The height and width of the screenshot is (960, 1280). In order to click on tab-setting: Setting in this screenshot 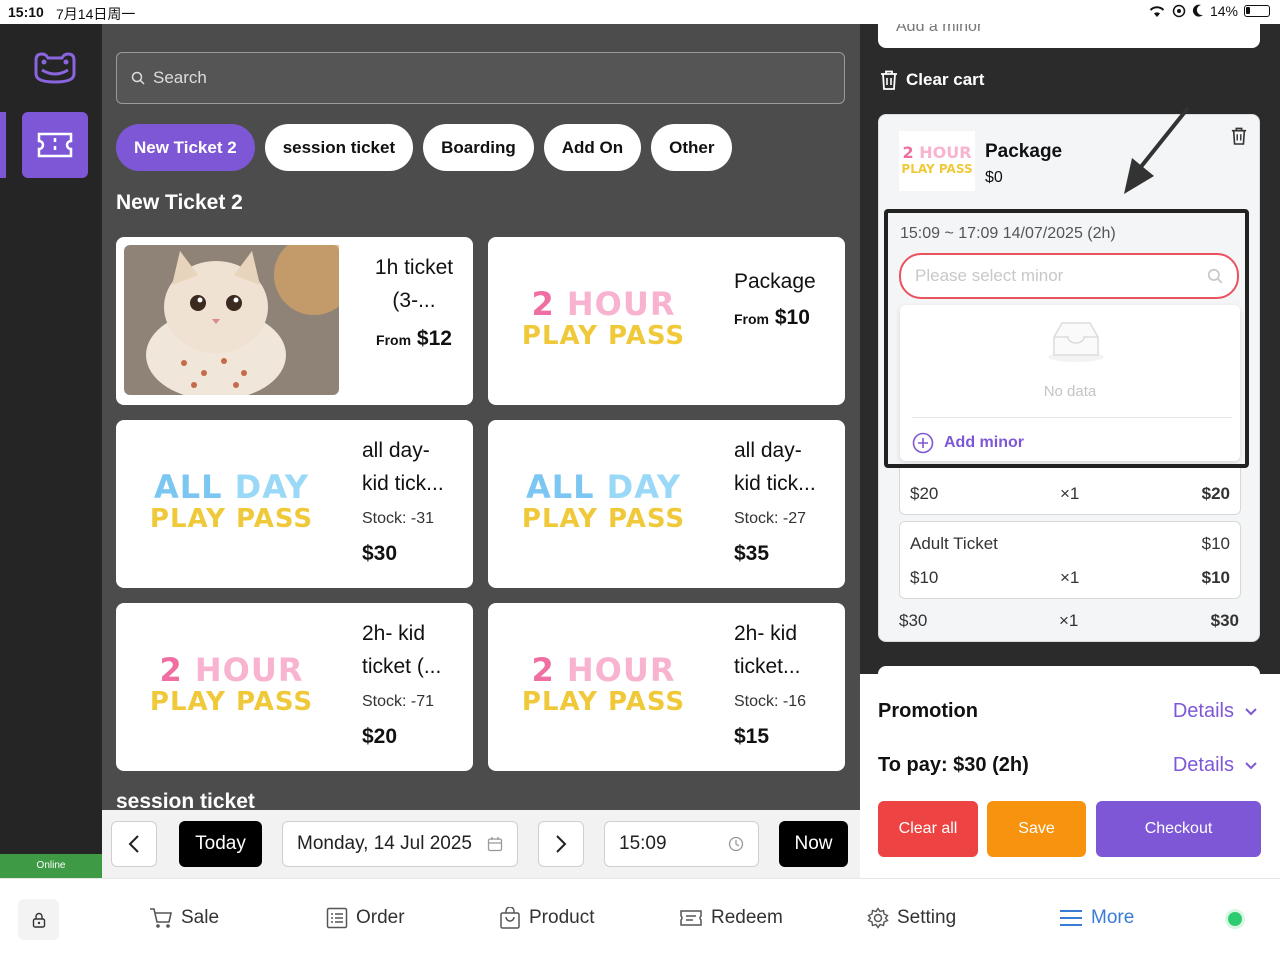, I will do `click(911, 918)`.